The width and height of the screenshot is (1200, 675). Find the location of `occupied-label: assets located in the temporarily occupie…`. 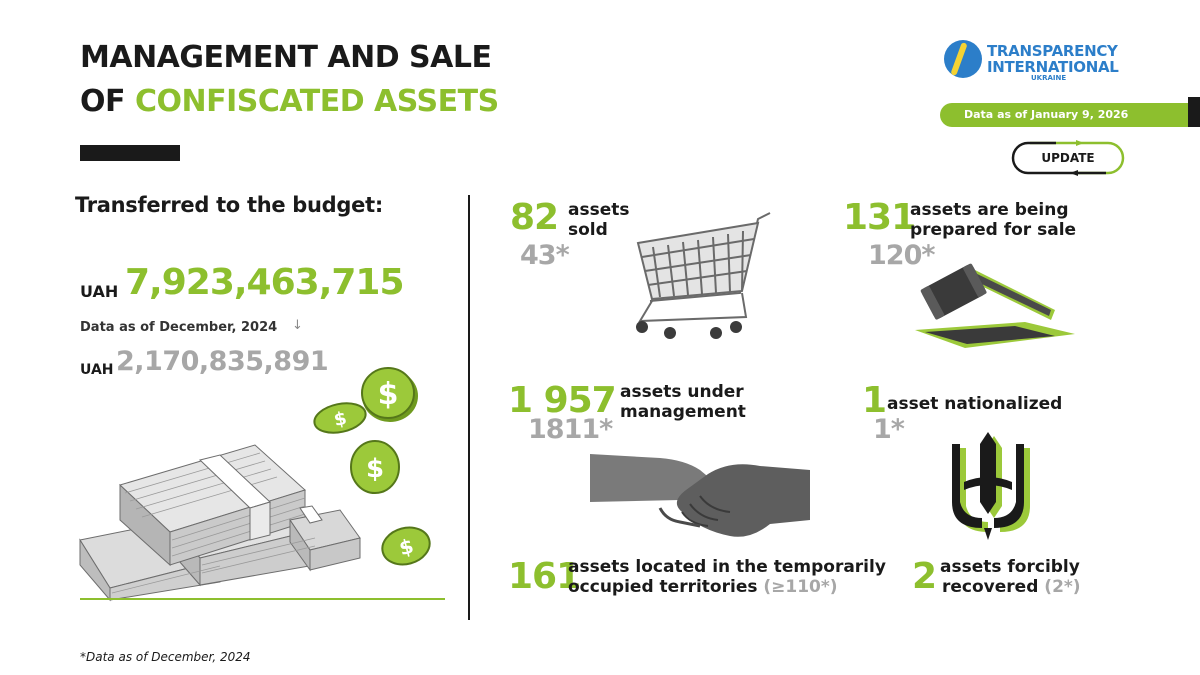

occupied-label: assets located in the temporarily occupie… is located at coordinates (727, 577).